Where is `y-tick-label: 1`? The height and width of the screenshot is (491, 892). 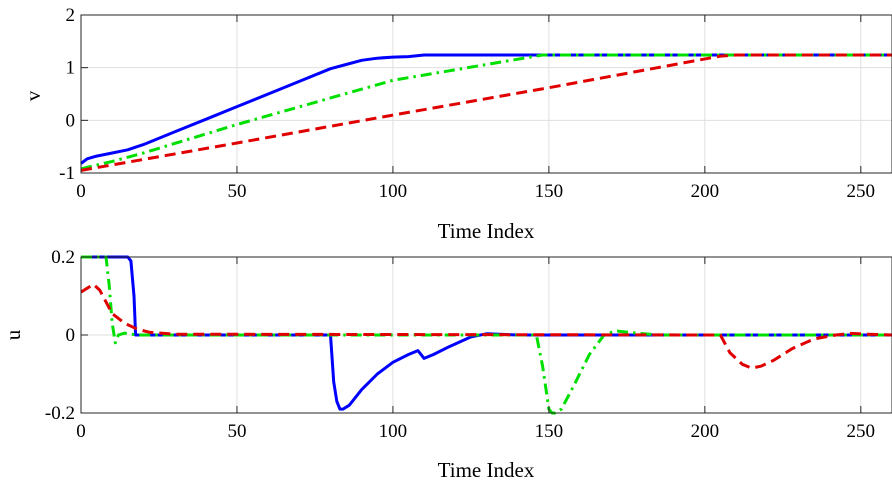 y-tick-label: 1 is located at coordinates (71, 68).